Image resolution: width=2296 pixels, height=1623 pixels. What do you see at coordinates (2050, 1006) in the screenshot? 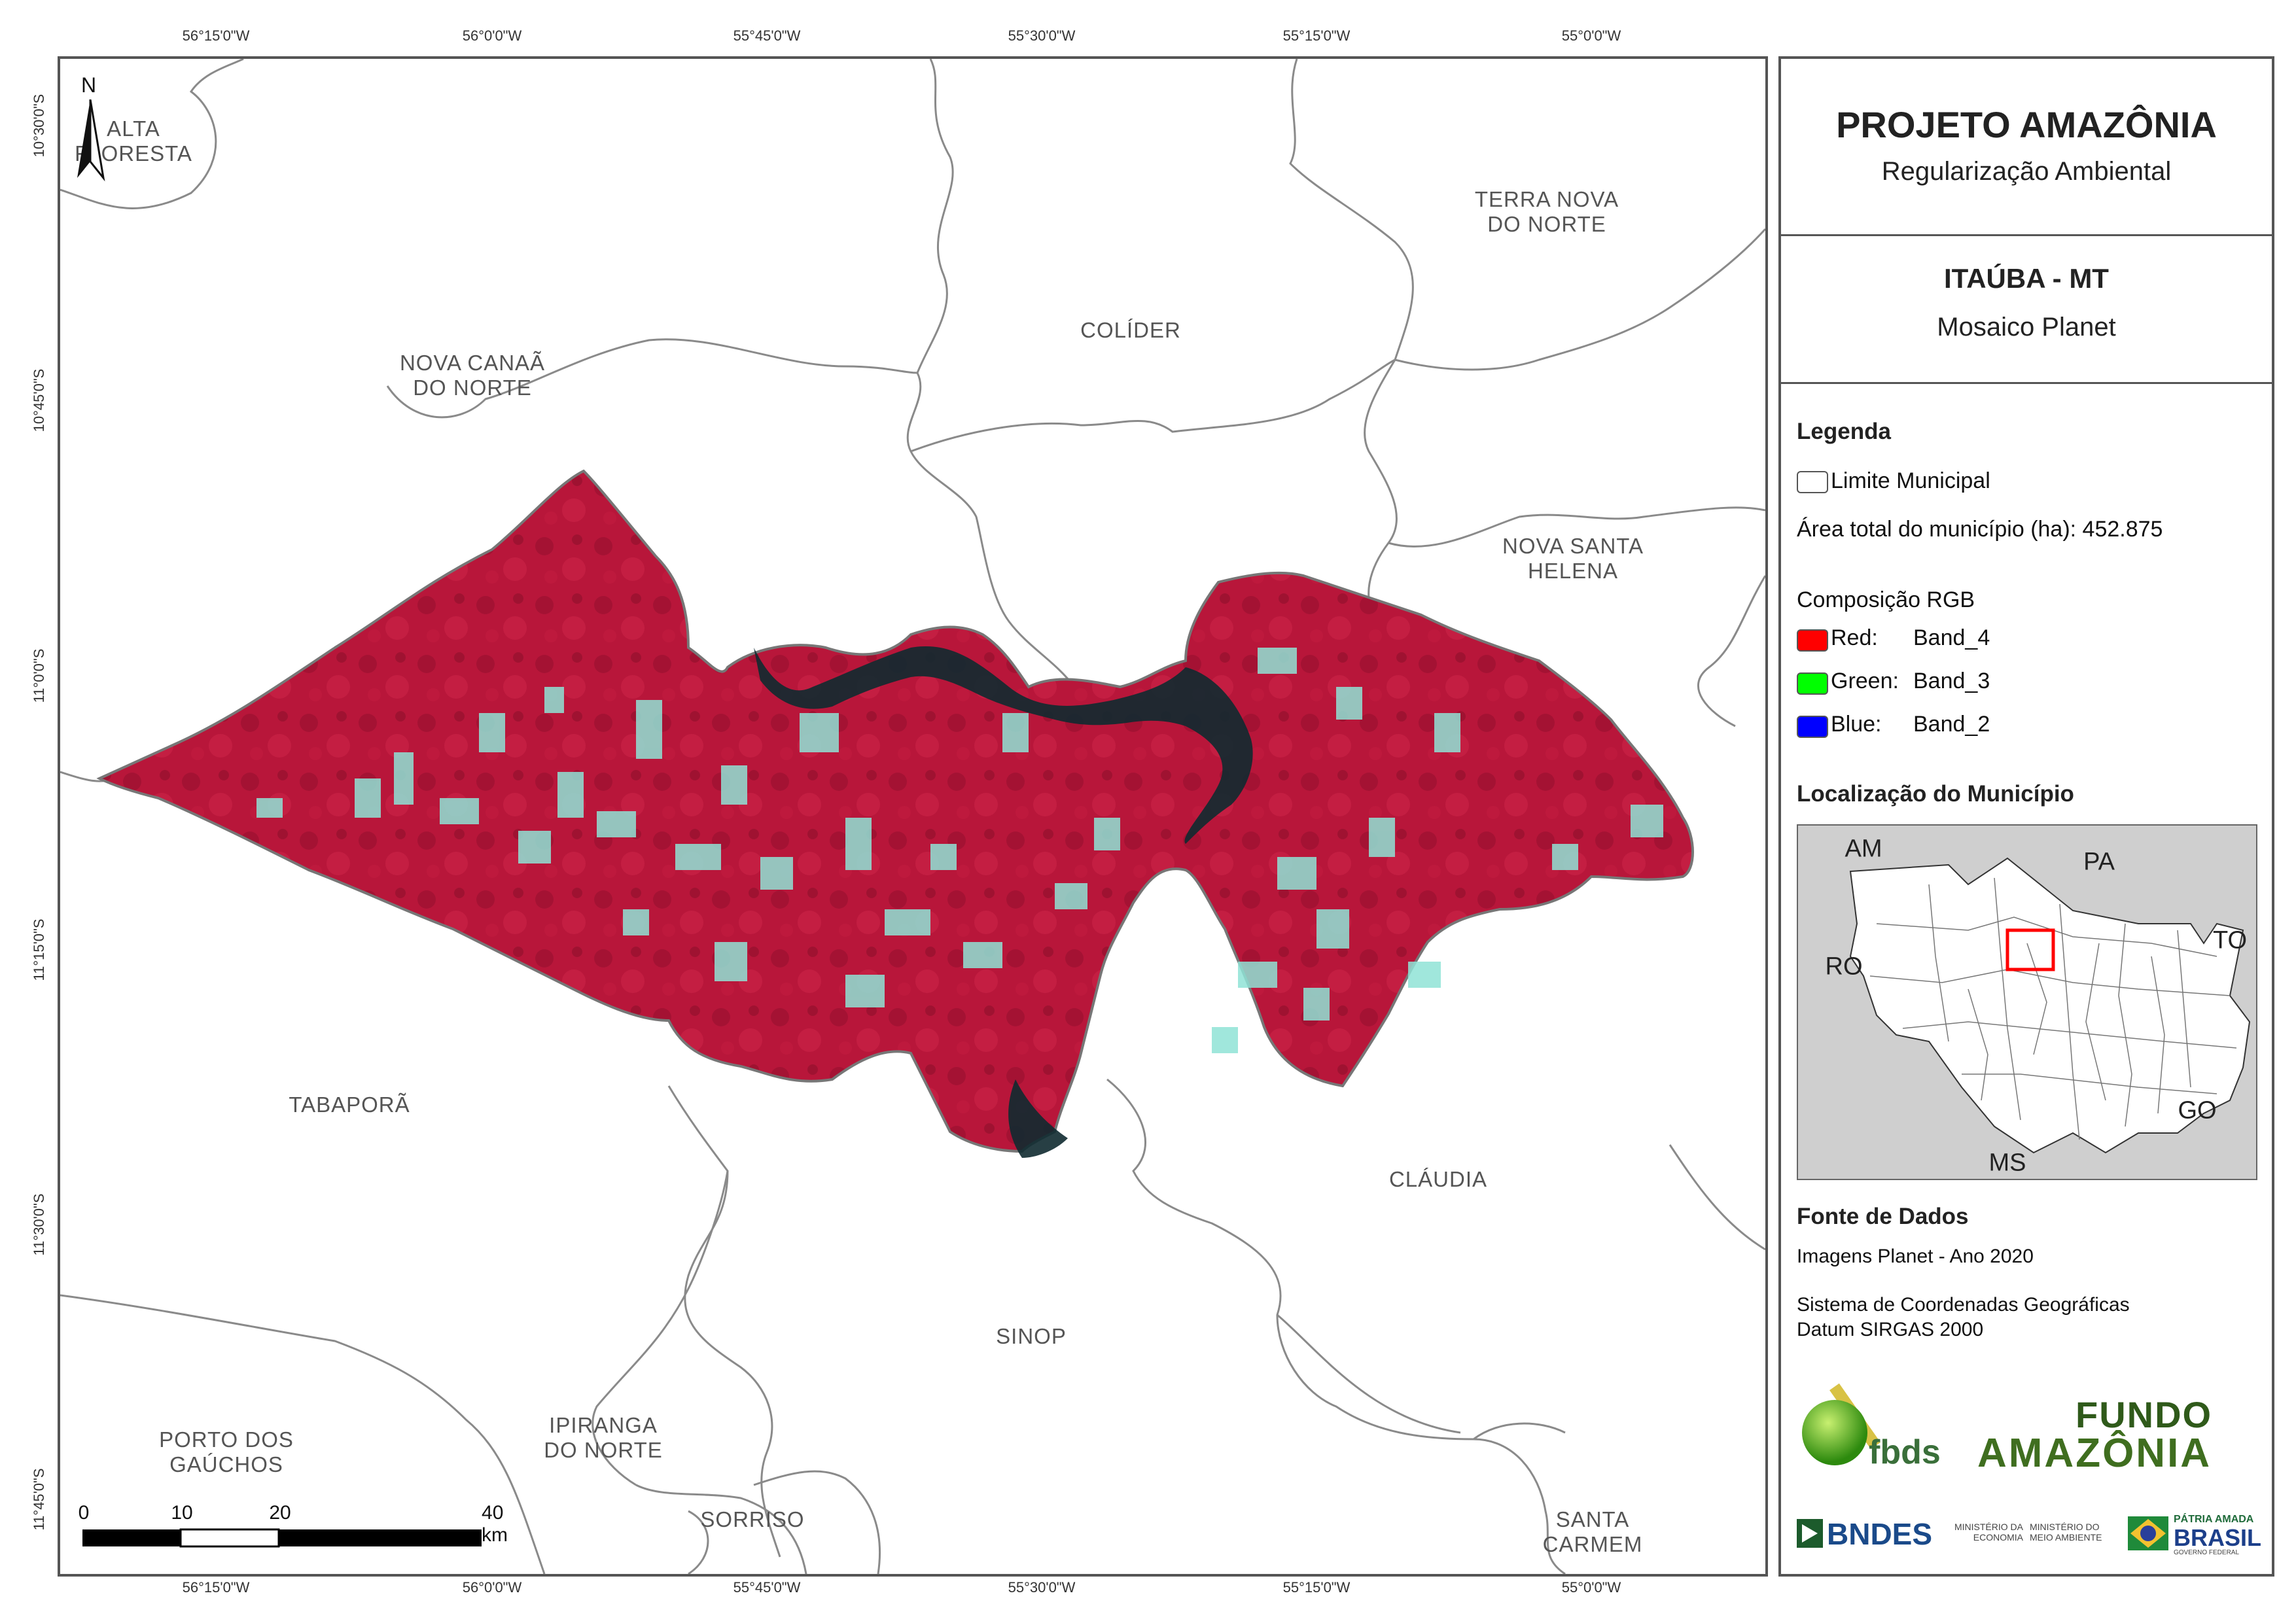
I see `locator-map-graphic` at bounding box center [2050, 1006].